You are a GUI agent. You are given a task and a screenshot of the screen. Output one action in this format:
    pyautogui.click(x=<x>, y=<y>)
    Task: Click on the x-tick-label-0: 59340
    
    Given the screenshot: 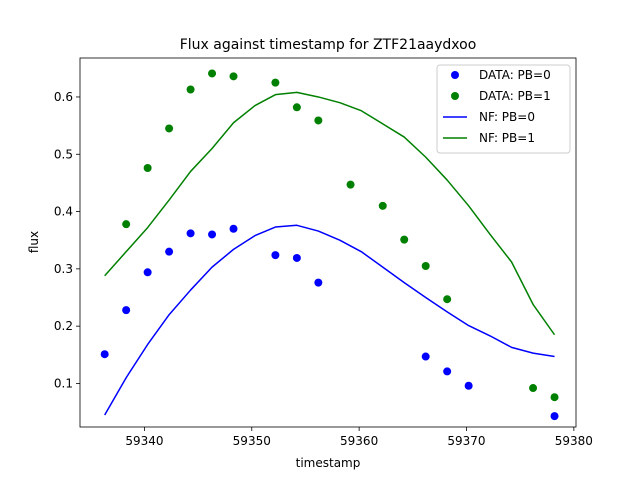 What is the action you would take?
    pyautogui.click(x=144, y=441)
    